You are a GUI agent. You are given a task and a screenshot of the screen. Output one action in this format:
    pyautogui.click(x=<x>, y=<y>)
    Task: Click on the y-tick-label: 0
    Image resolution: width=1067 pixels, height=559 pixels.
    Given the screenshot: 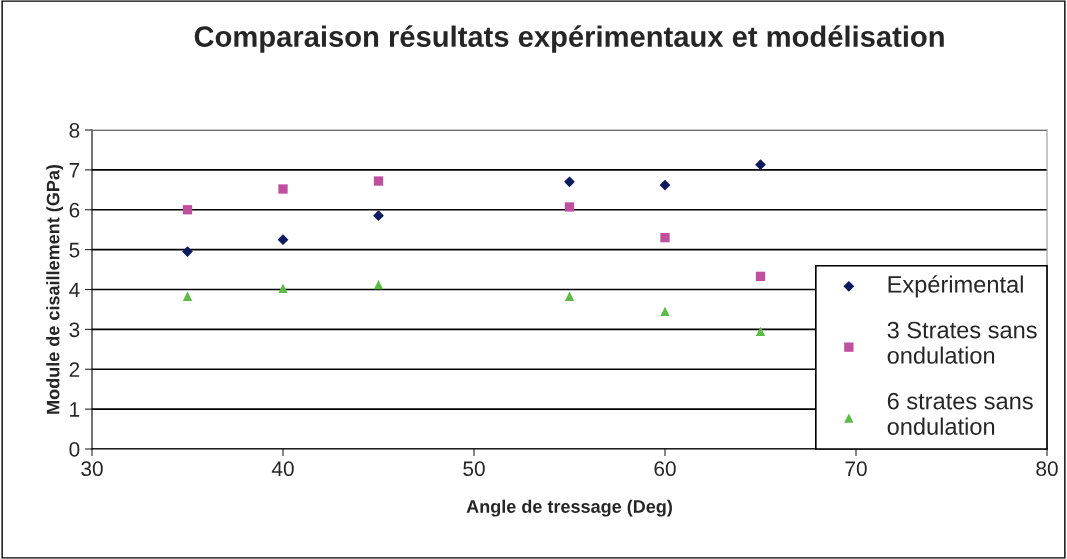 What is the action you would take?
    pyautogui.click(x=74, y=449)
    